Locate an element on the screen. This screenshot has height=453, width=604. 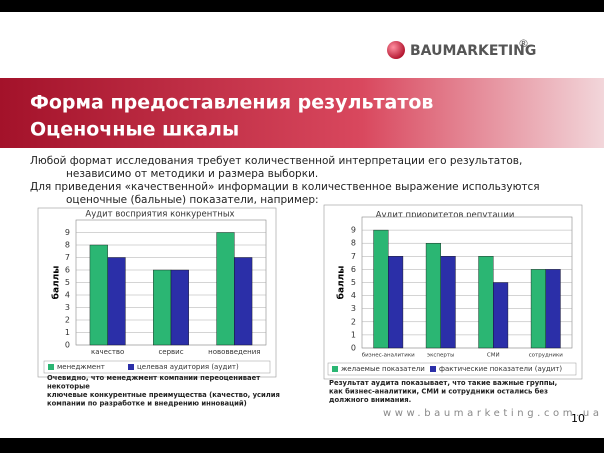
legend-label: фактические показатели (аудит) is located at coordinates (500, 369).